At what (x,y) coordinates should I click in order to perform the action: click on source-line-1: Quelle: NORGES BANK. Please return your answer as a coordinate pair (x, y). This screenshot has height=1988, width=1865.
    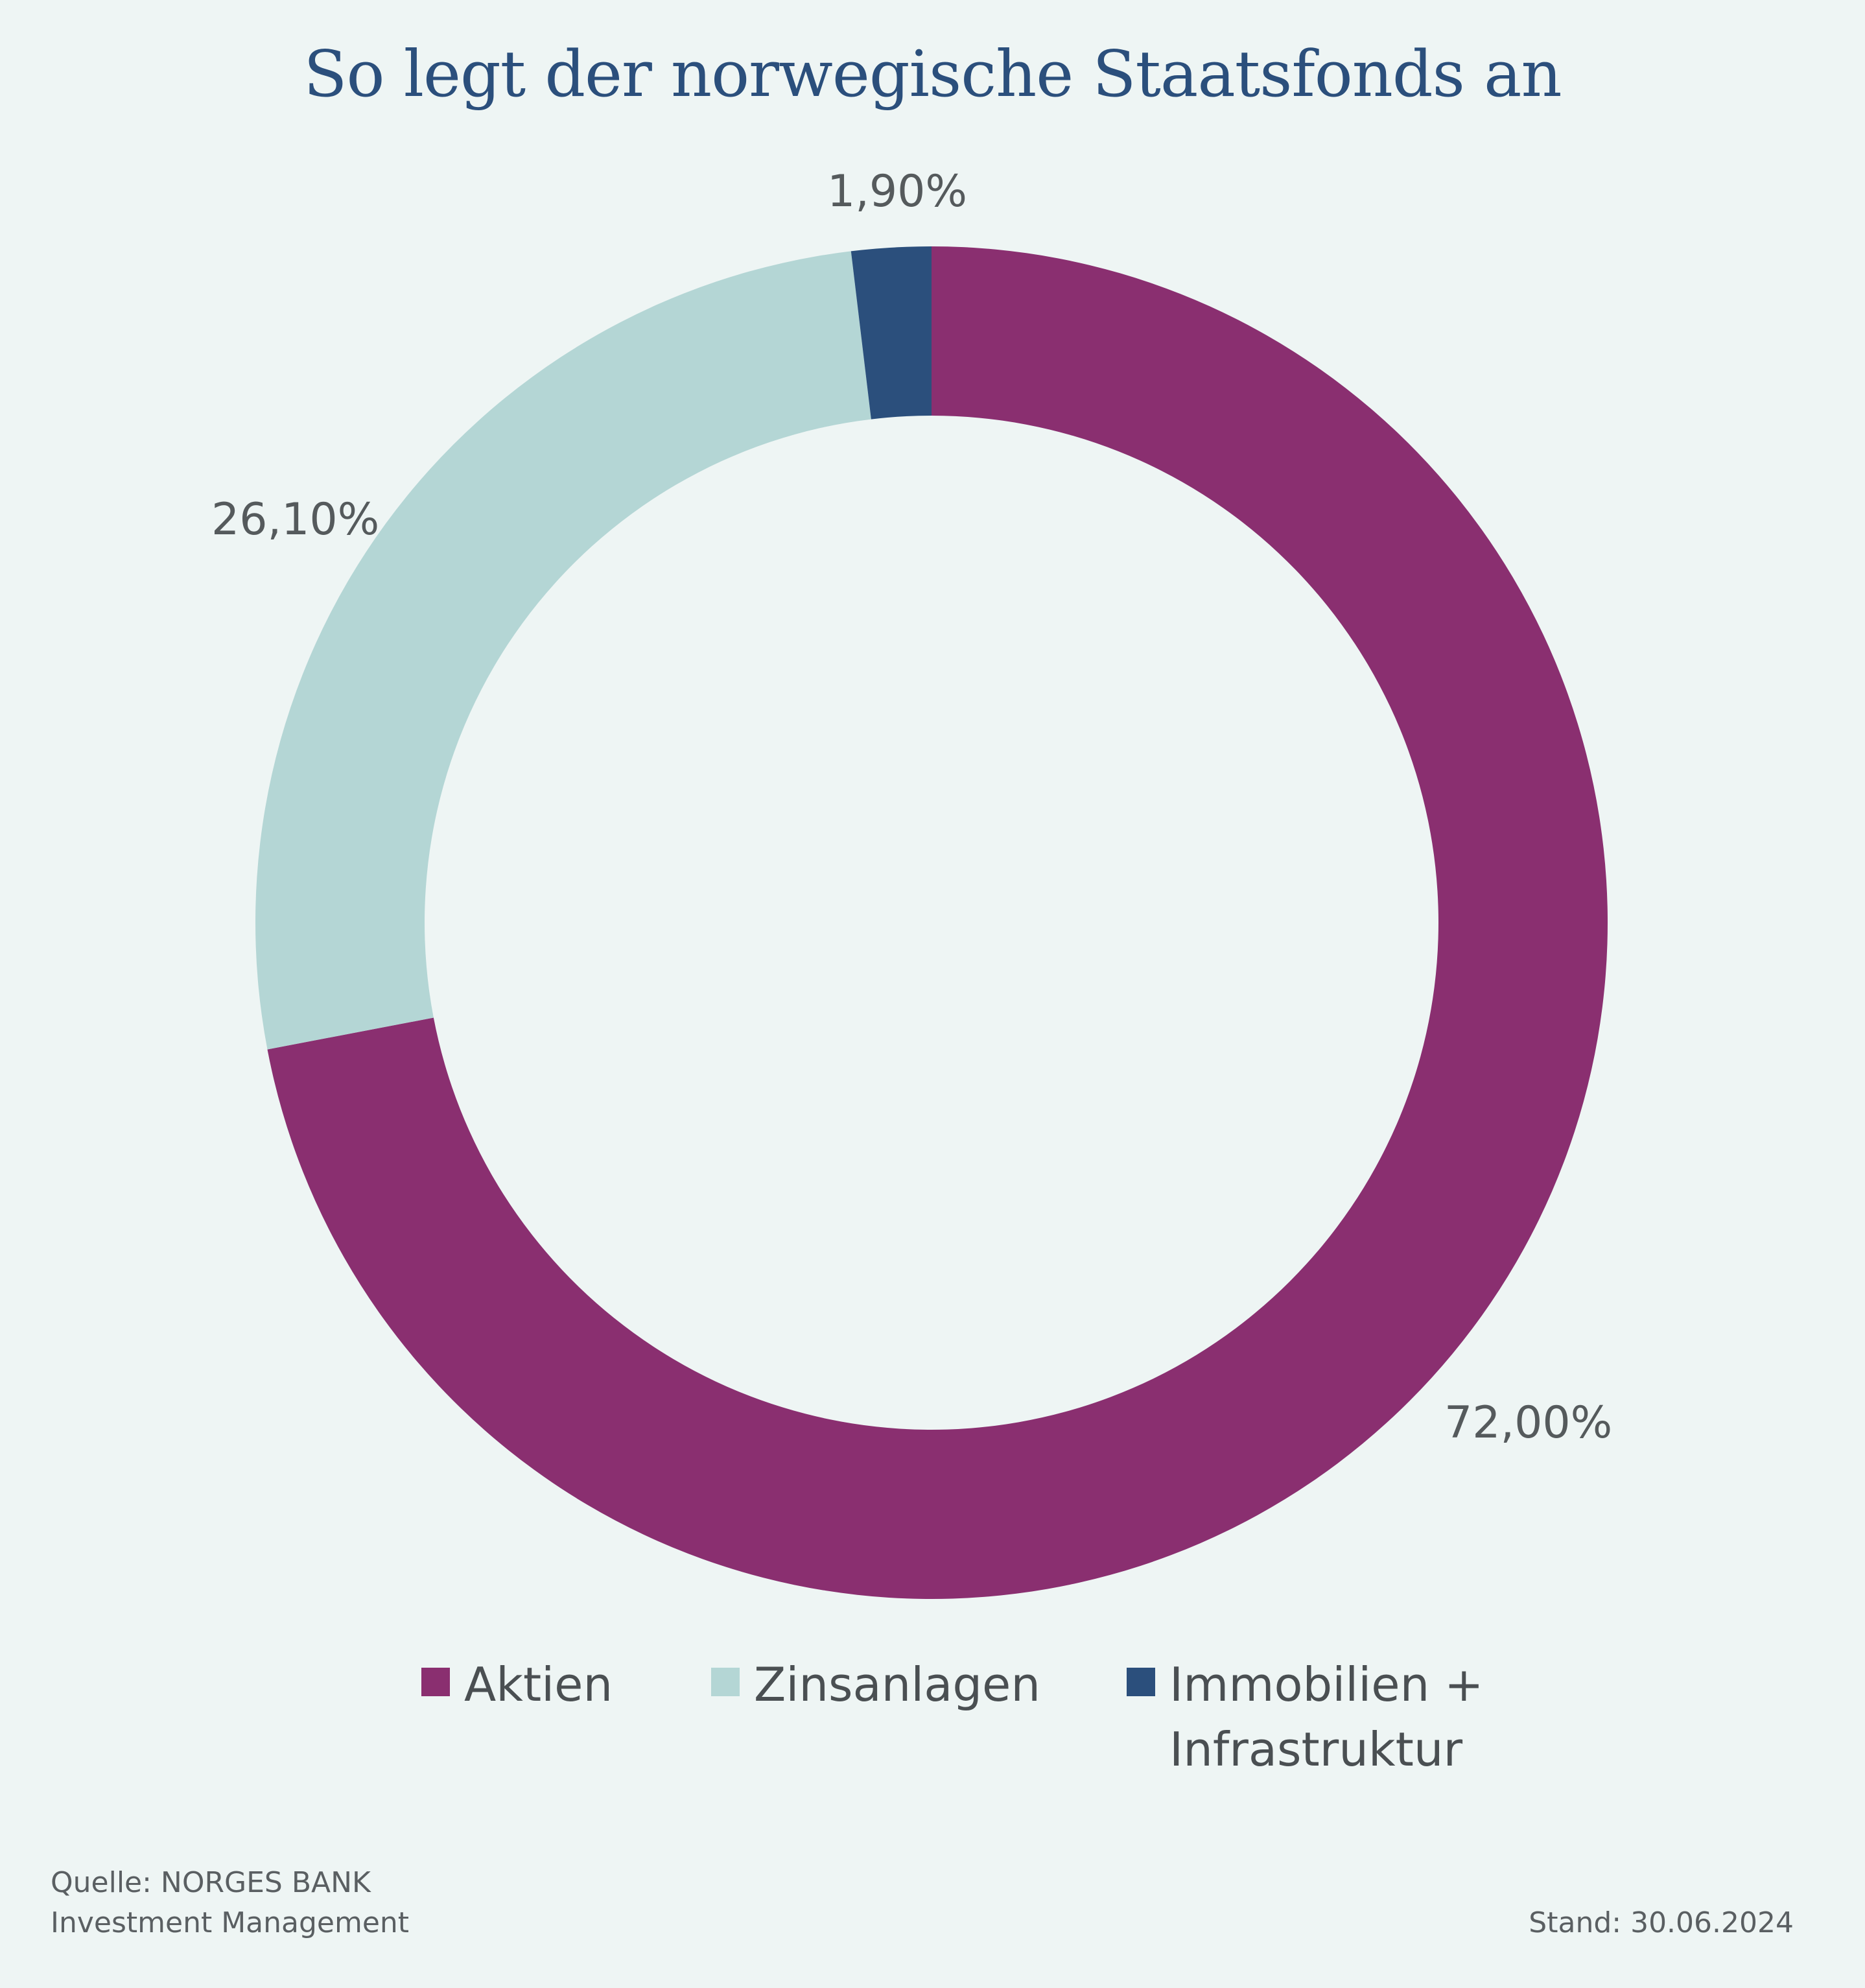
    Looking at the image, I should click on (211, 1882).